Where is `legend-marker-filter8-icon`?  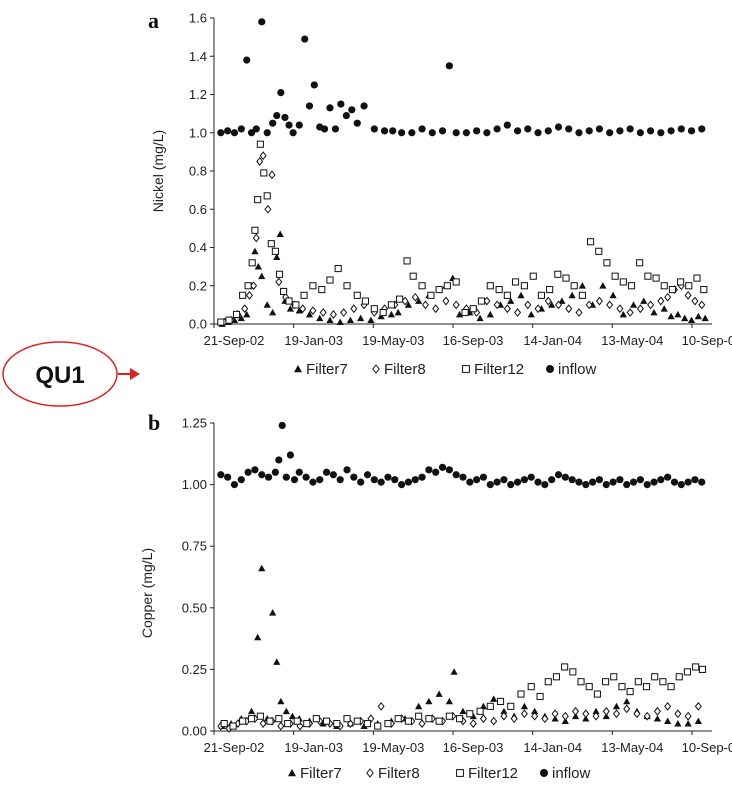
legend-marker-filter8-icon is located at coordinates (376, 369).